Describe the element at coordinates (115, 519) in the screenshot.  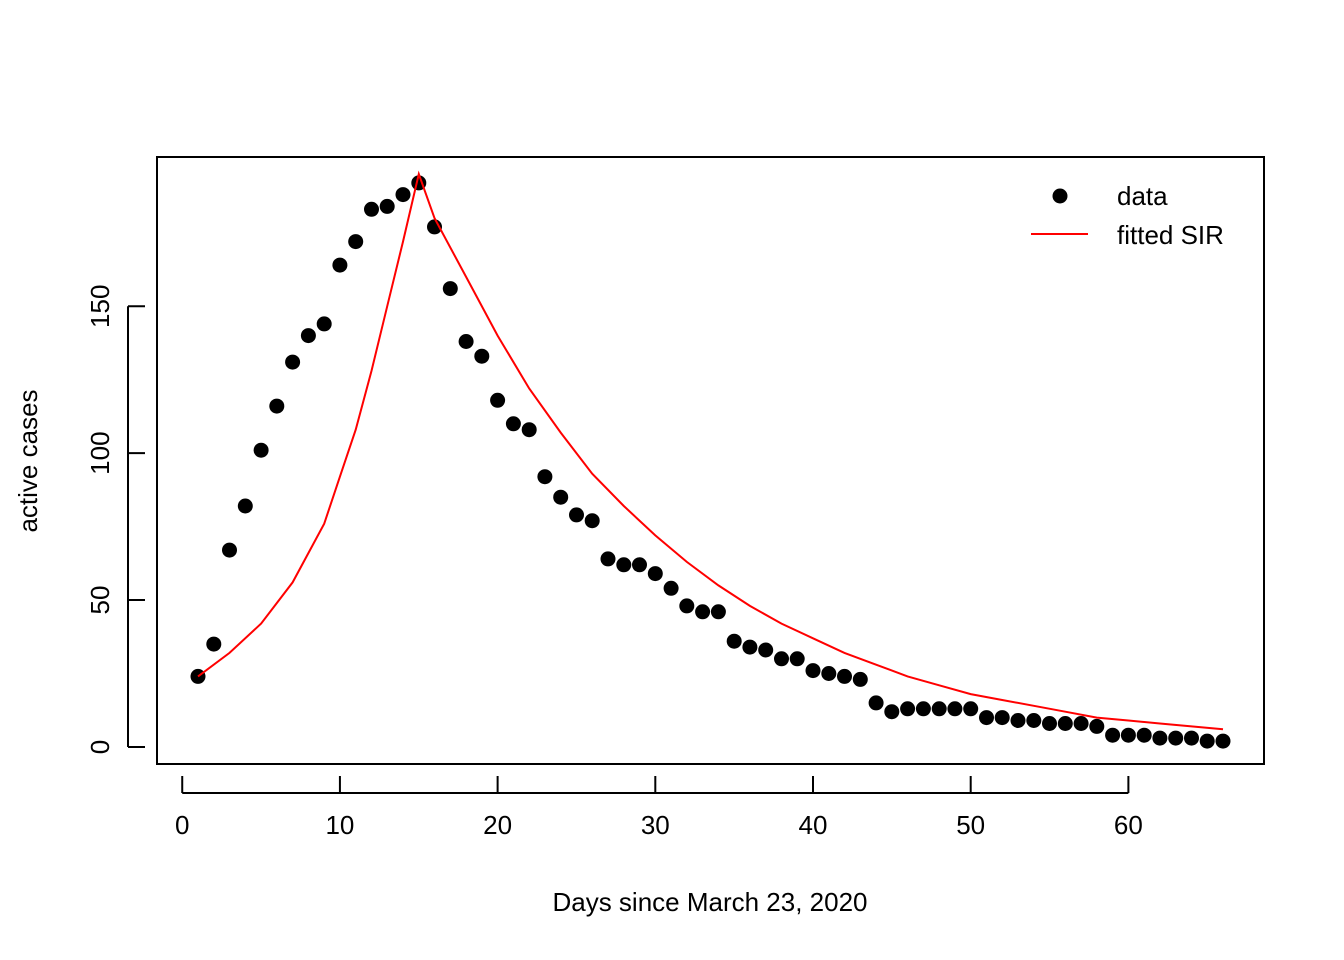
I see `y-axis: 0 50 100 150` at that location.